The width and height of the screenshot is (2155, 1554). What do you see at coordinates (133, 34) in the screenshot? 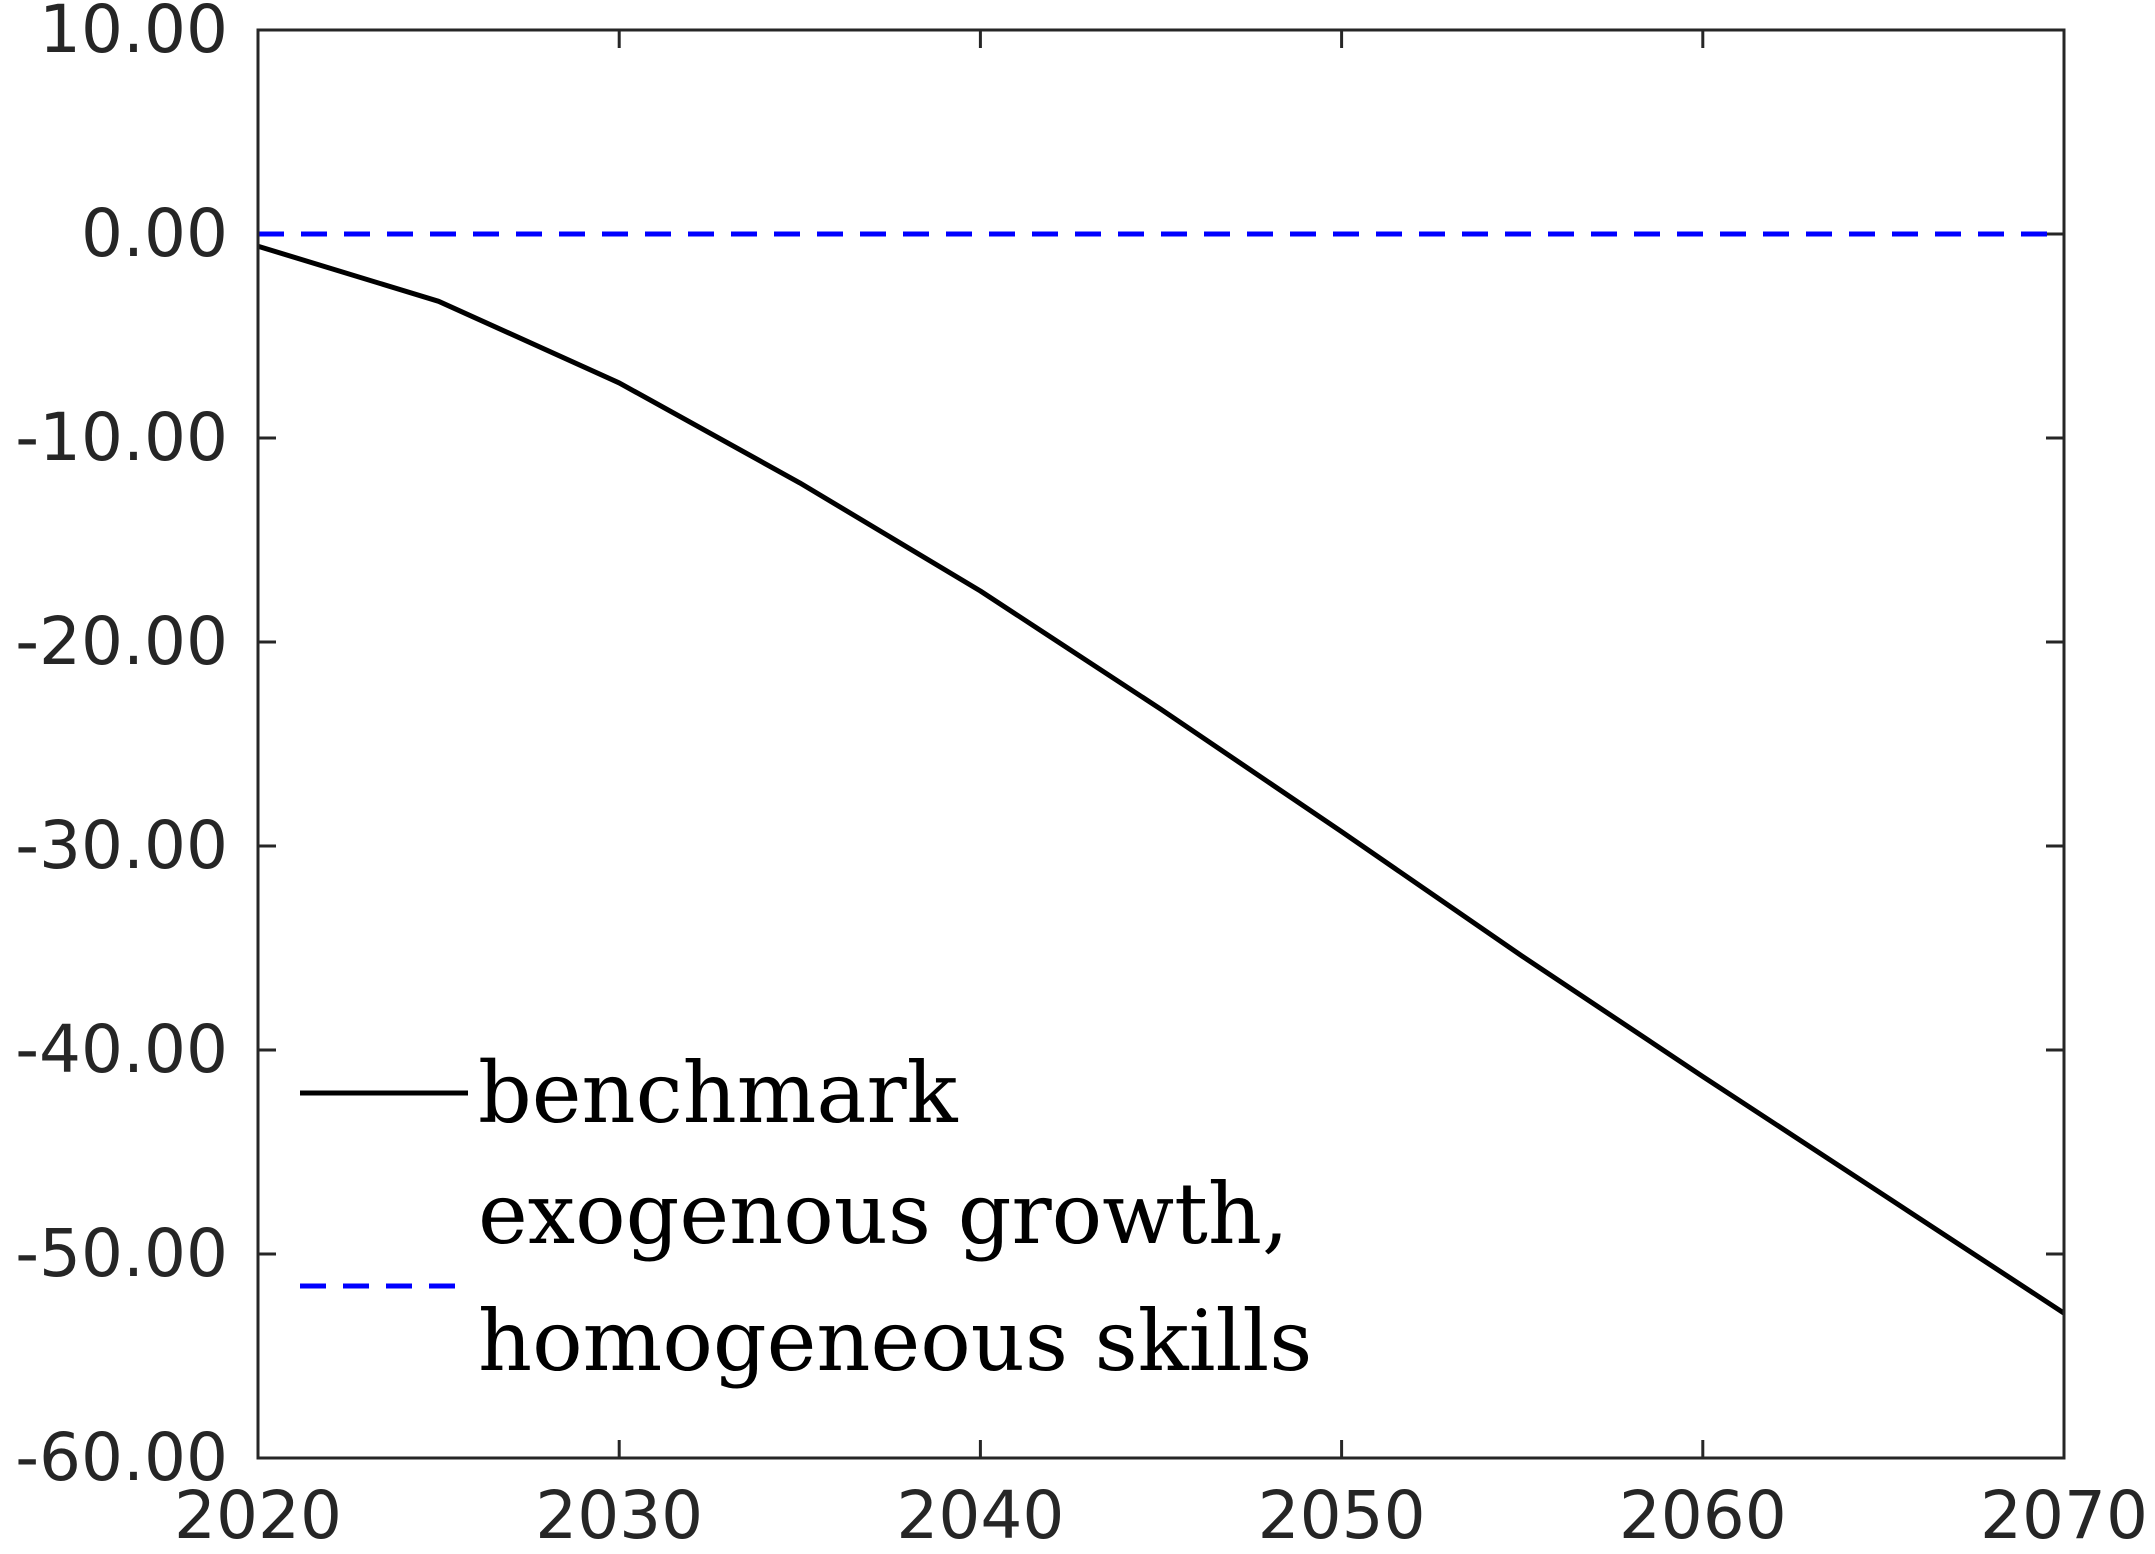
I see `y-tick-label: 10.00` at bounding box center [133, 34].